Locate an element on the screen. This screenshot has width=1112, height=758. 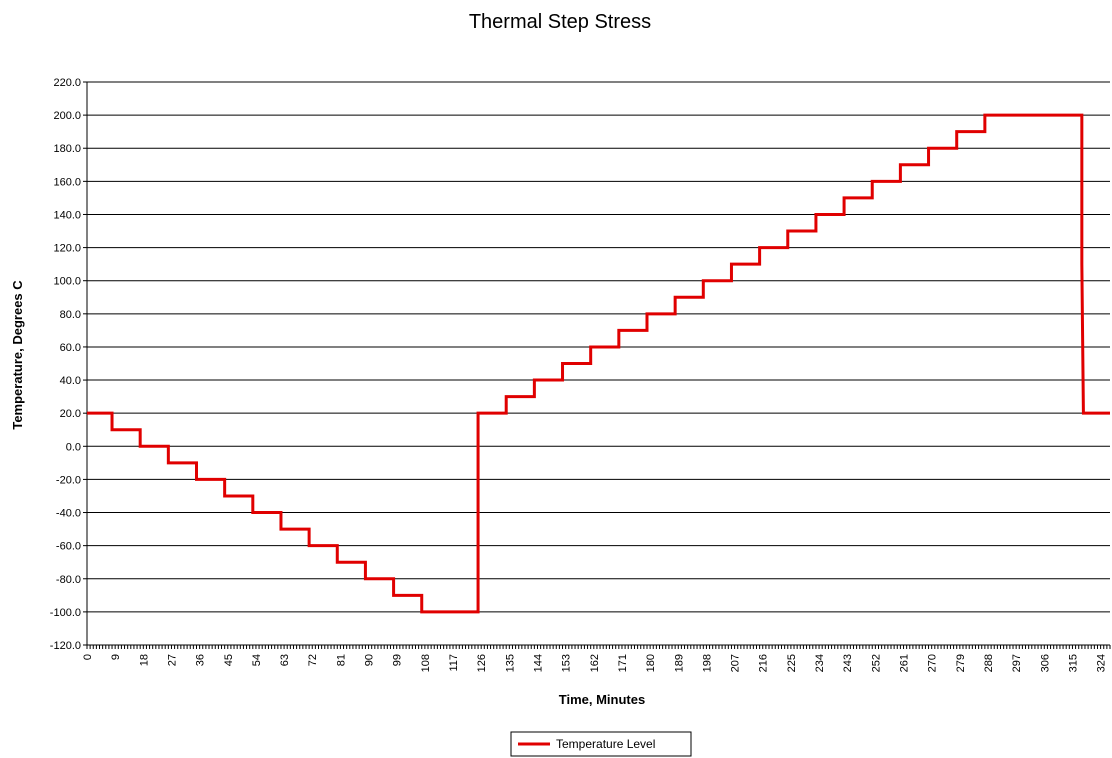
y-tick-label: -100.0 is located at coordinates (65, 613).